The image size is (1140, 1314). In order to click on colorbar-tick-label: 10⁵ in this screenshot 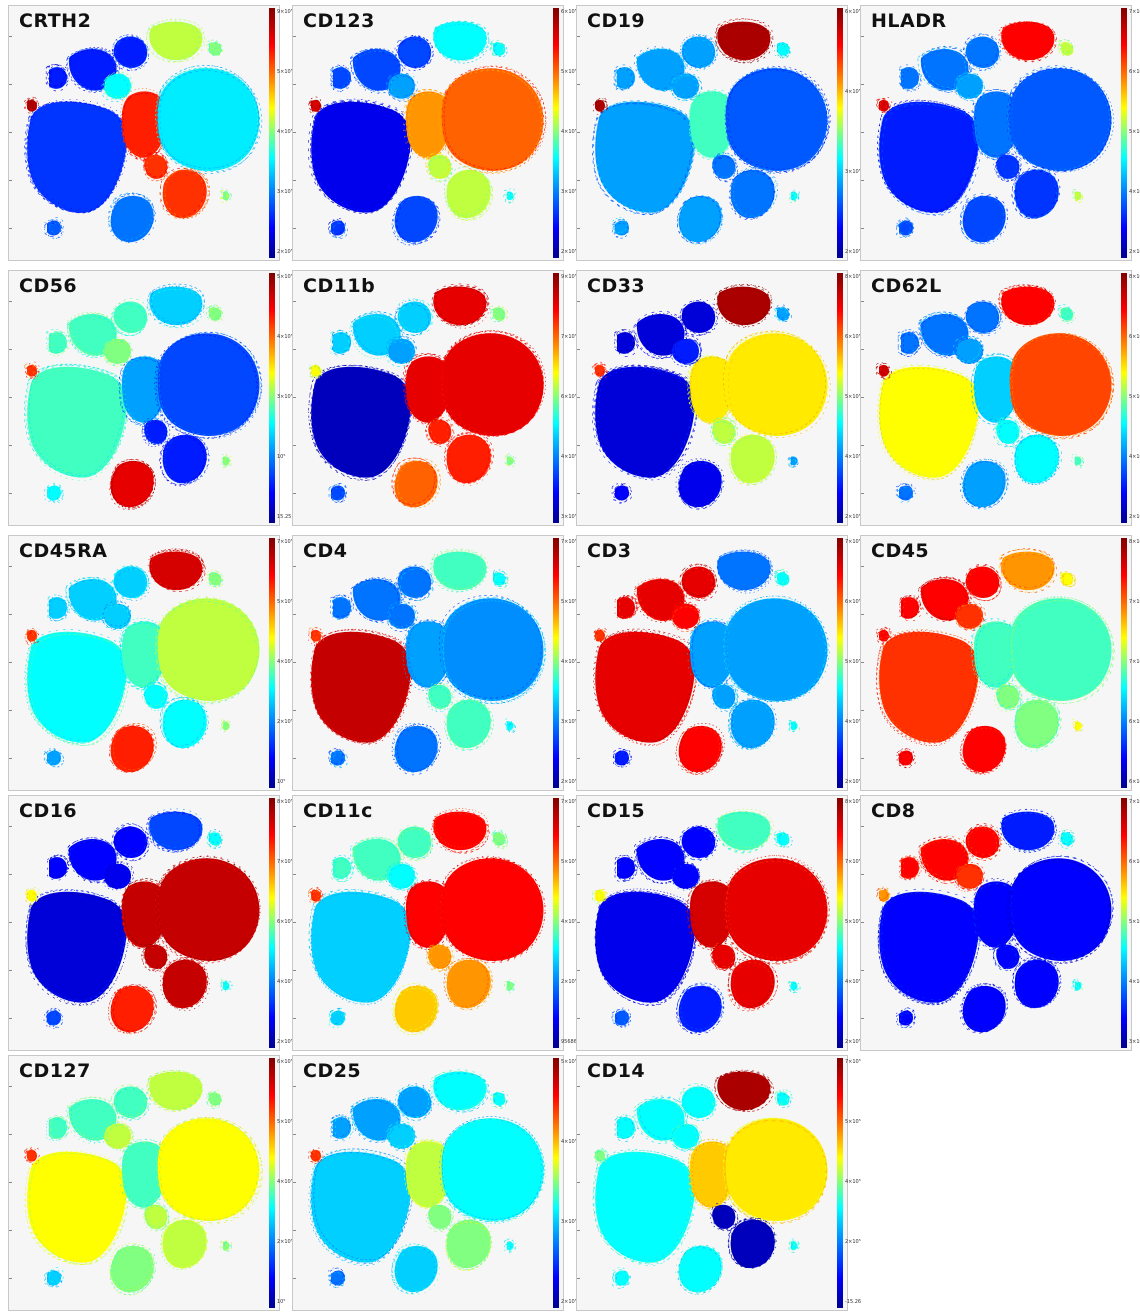, I will do `click(281, 782)`.